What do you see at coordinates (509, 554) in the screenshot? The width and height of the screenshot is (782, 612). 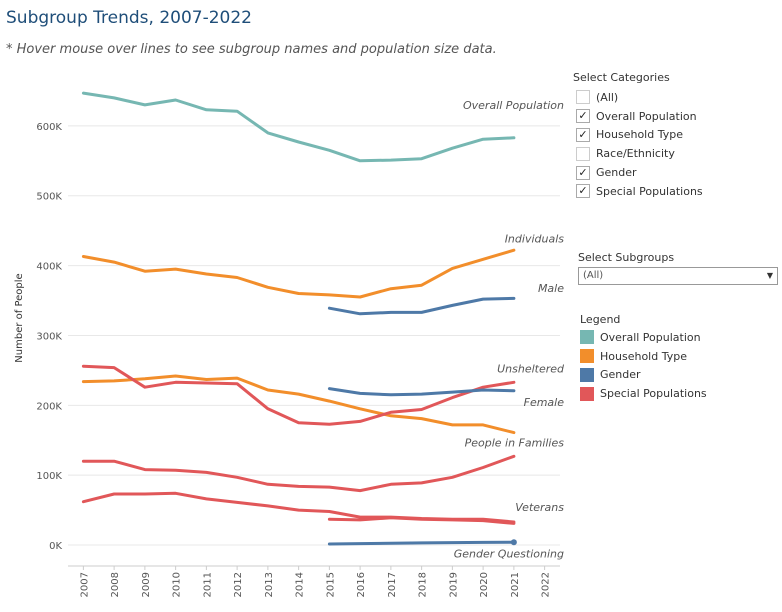 I see `series-label: Gender Questioning` at bounding box center [509, 554].